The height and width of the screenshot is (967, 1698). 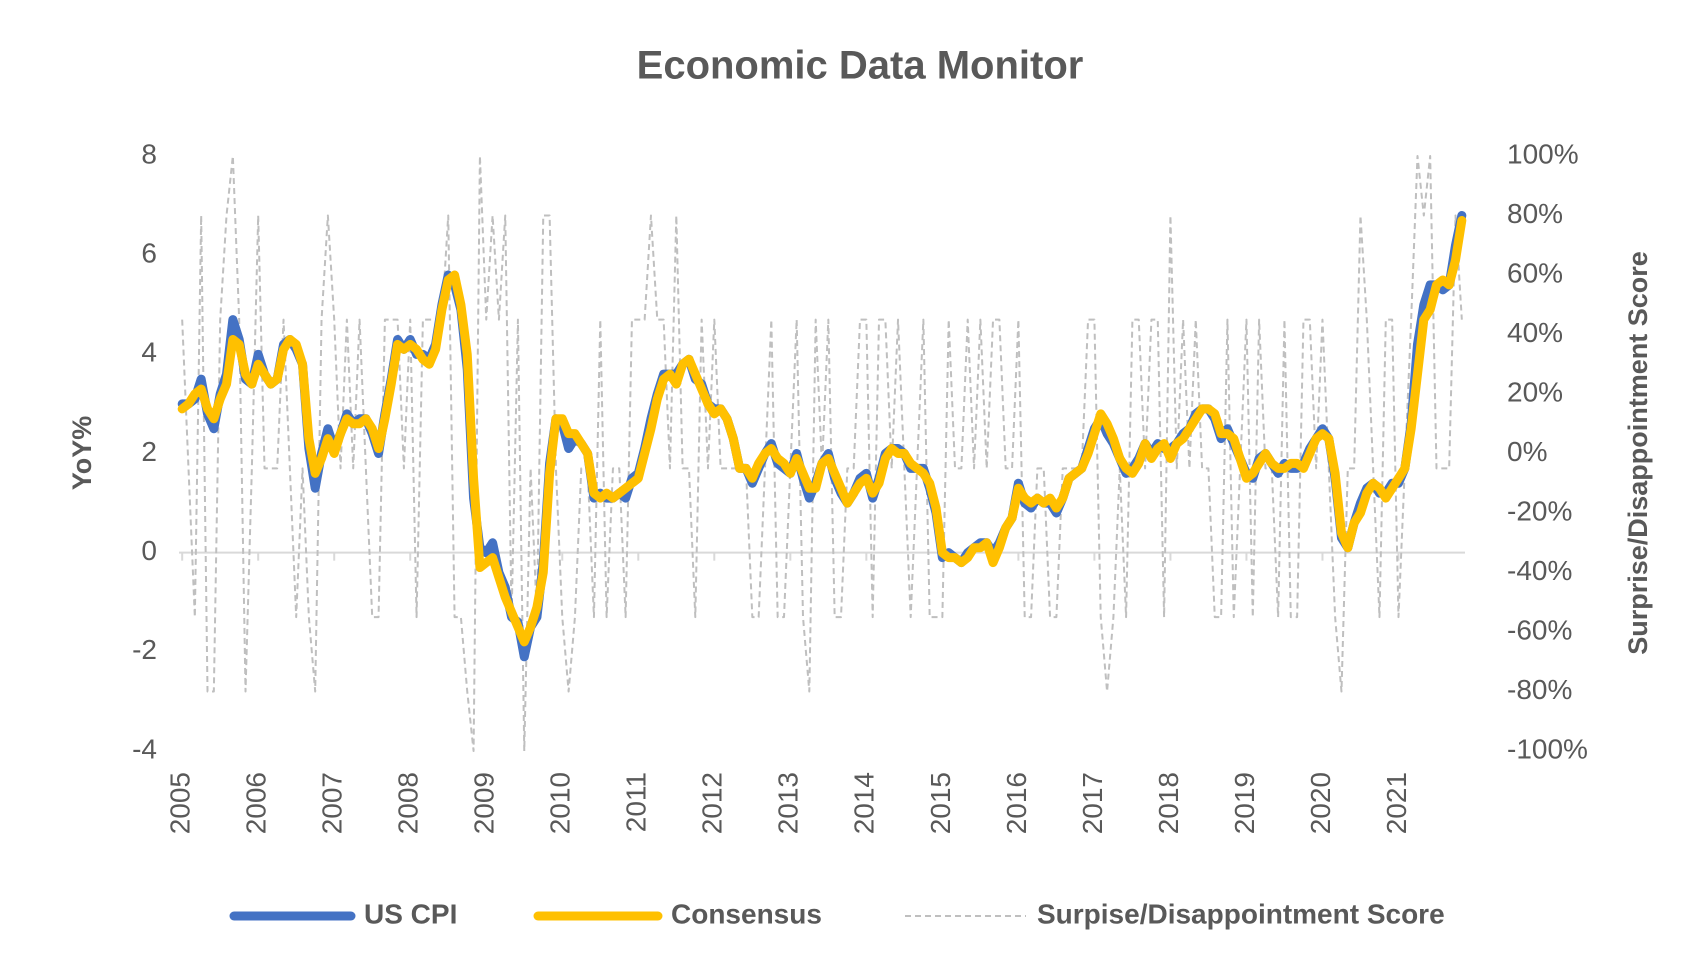 I want to click on y2-tick-label: -100%, so click(x=1547, y=748).